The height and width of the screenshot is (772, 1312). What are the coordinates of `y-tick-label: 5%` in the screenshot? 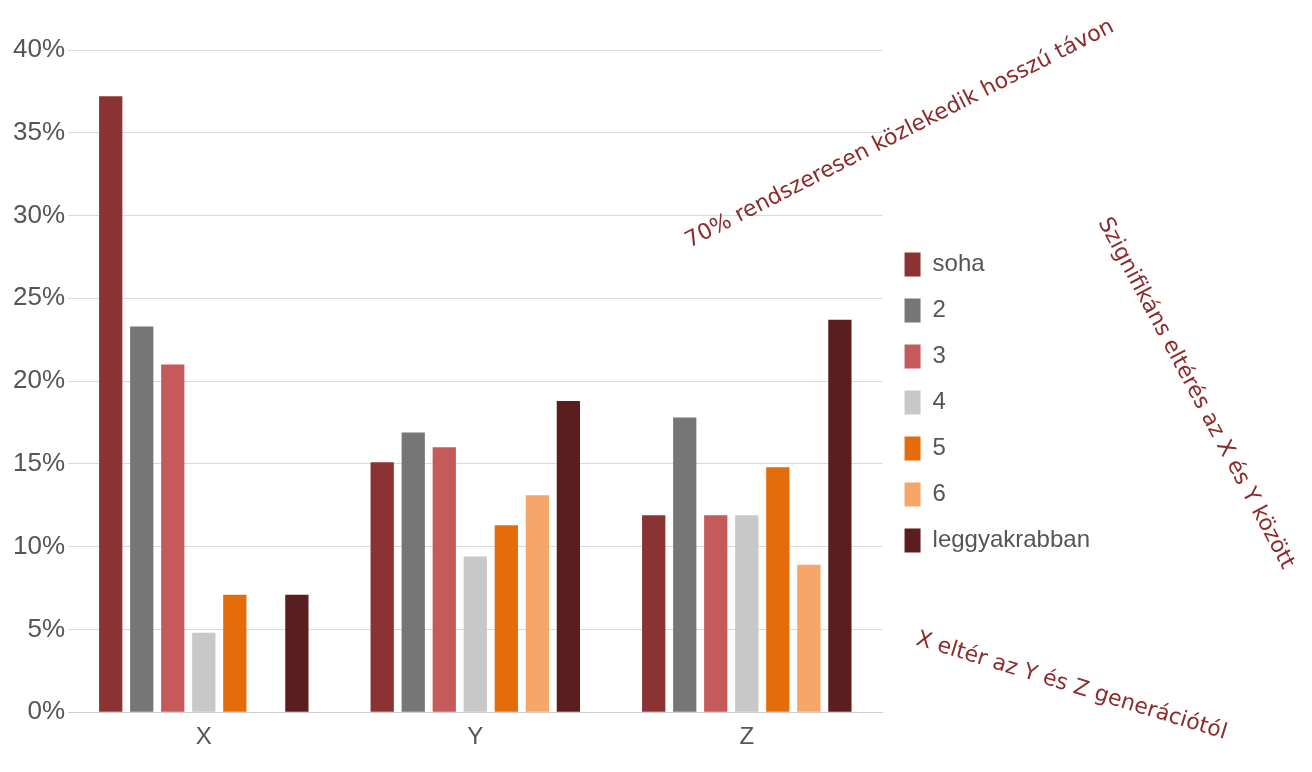 It's located at (46, 627).